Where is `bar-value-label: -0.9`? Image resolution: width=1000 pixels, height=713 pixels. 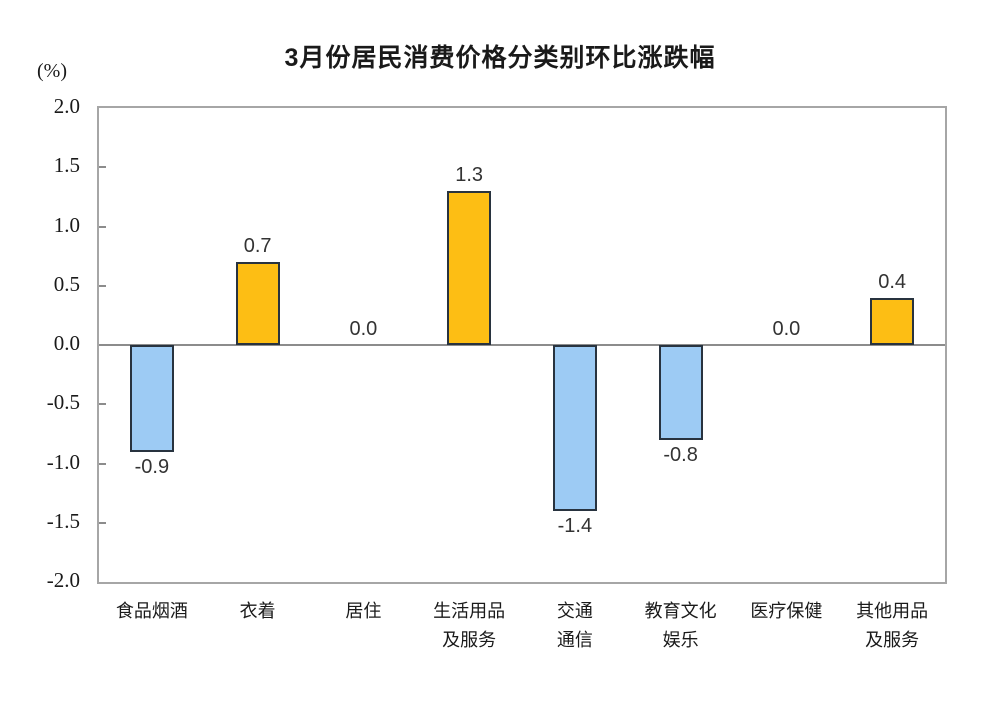 bar-value-label: -0.9 is located at coordinates (152, 466).